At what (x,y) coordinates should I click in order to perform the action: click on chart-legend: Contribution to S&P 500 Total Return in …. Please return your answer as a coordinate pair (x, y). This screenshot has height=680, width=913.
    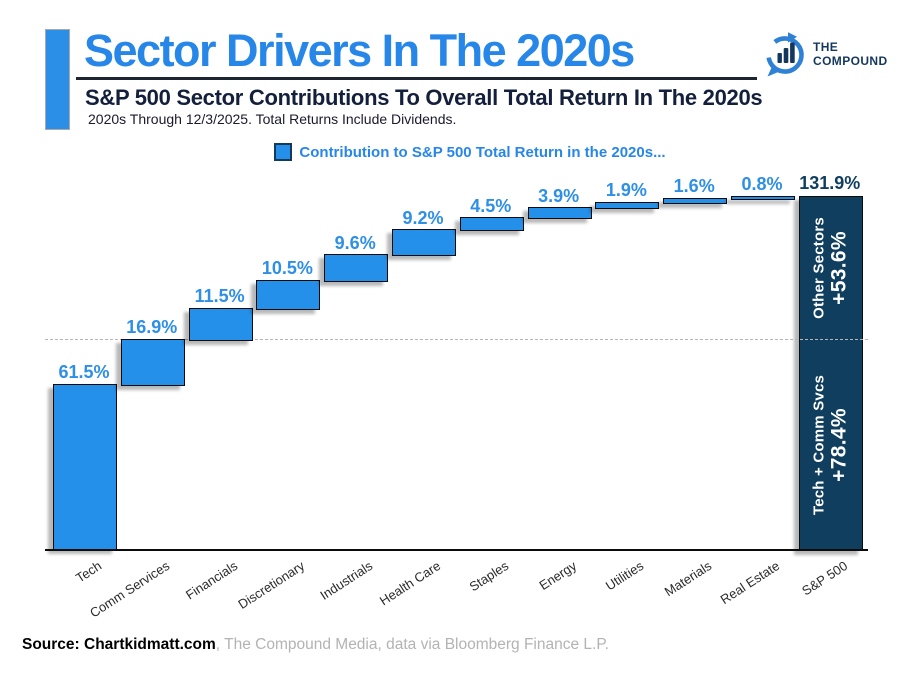
    Looking at the image, I should click on (456, 152).